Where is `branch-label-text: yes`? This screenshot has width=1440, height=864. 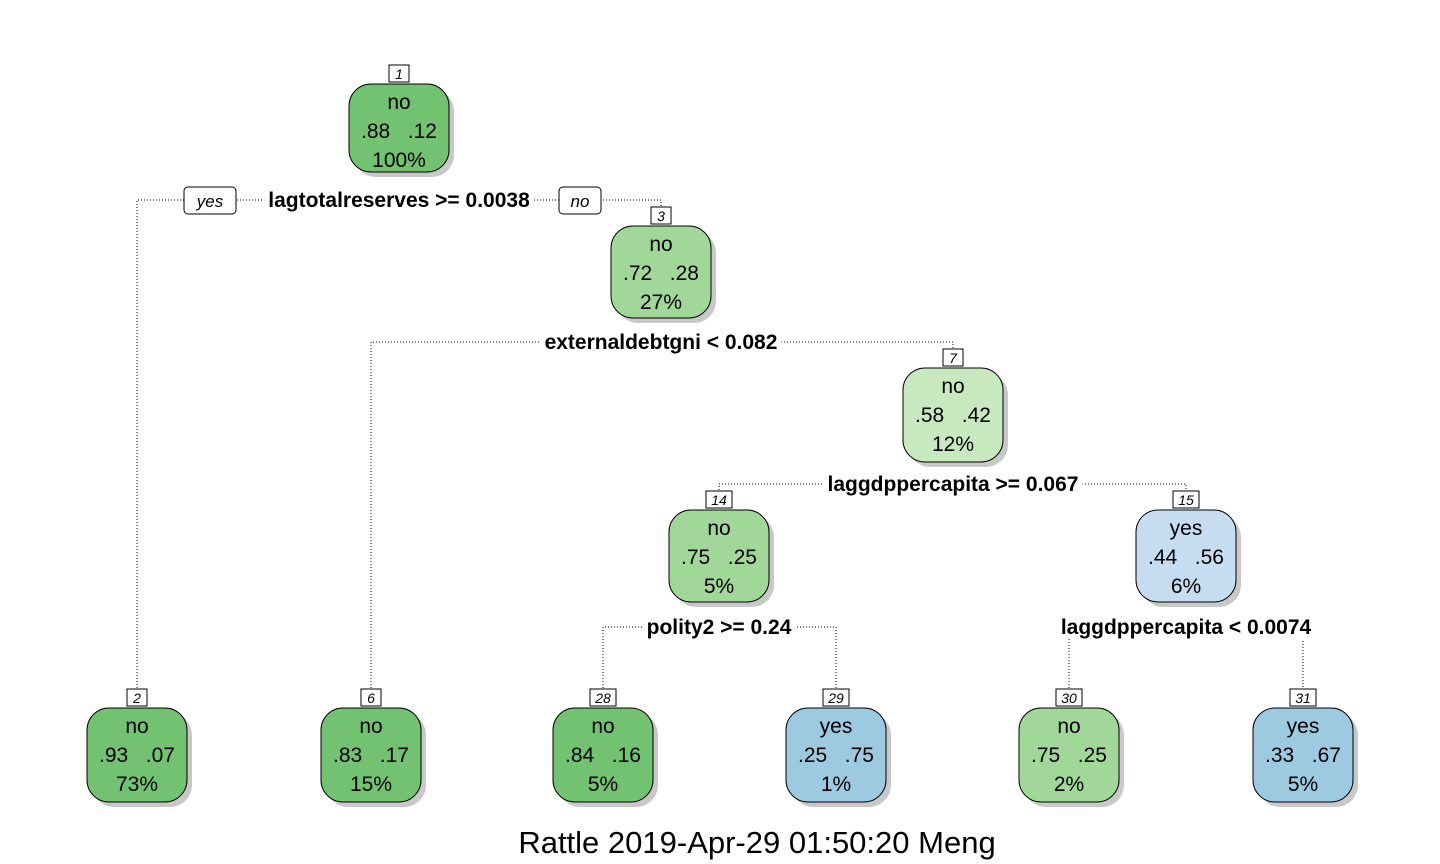
branch-label-text: yes is located at coordinates (210, 201).